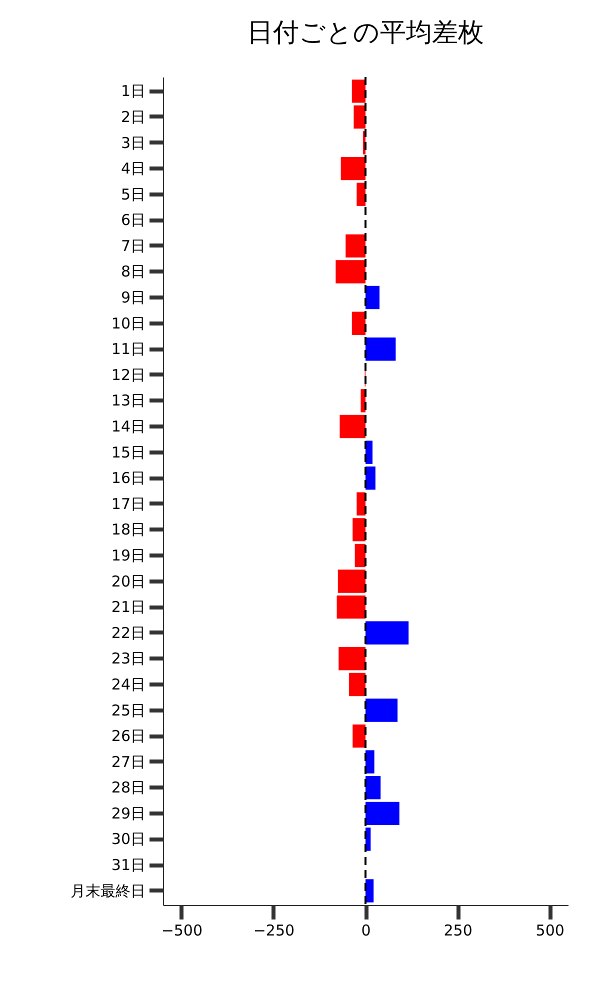 The height and width of the screenshot is (1000, 600). What do you see at coordinates (133, 271) in the screenshot?
I see `y-tick-label: 8日` at bounding box center [133, 271].